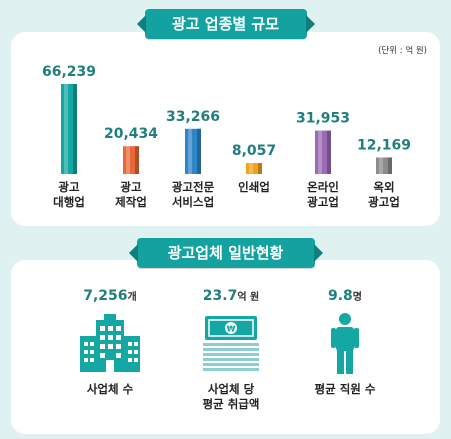 Image resolution: width=451 pixels, height=439 pixels. I want to click on section1-title-banner: 광고 업종별 규모, so click(225, 24).